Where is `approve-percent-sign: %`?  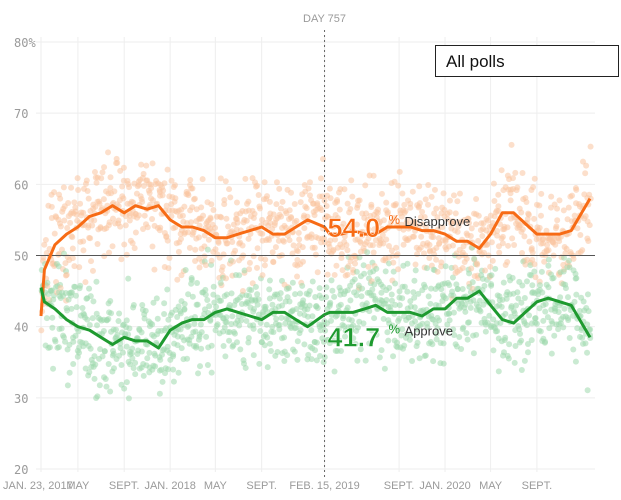
approve-percent-sign: % is located at coordinates (395, 329).